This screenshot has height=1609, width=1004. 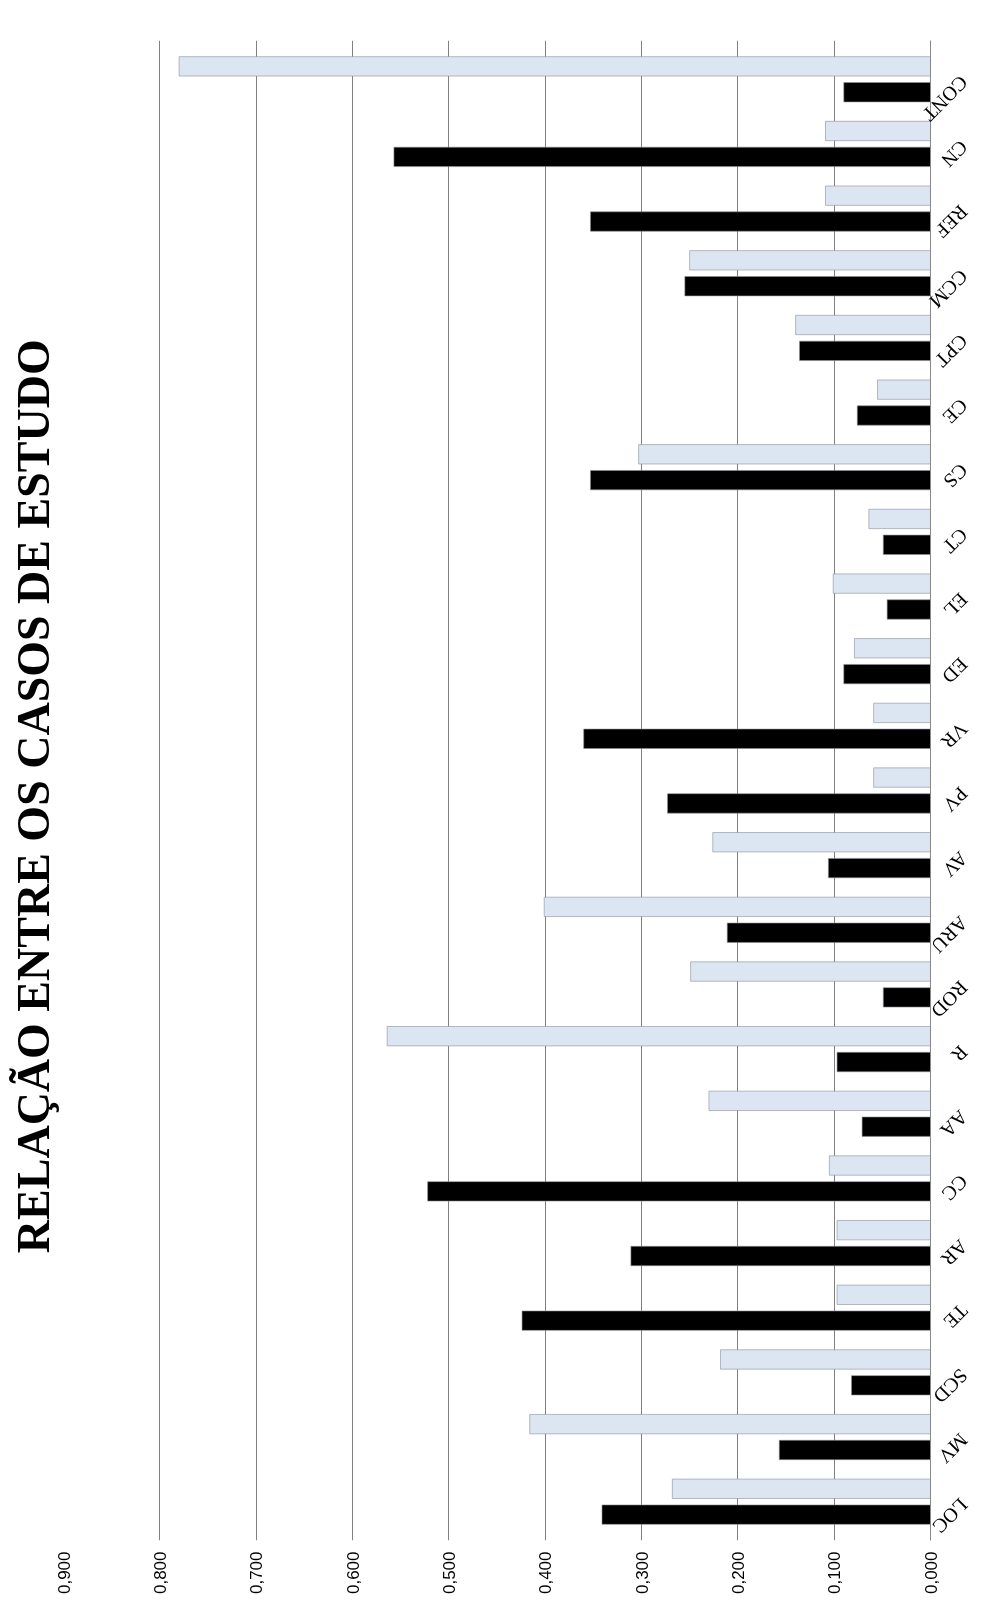 I want to click on x-tick-label: 0,500, so click(x=449, y=1573).